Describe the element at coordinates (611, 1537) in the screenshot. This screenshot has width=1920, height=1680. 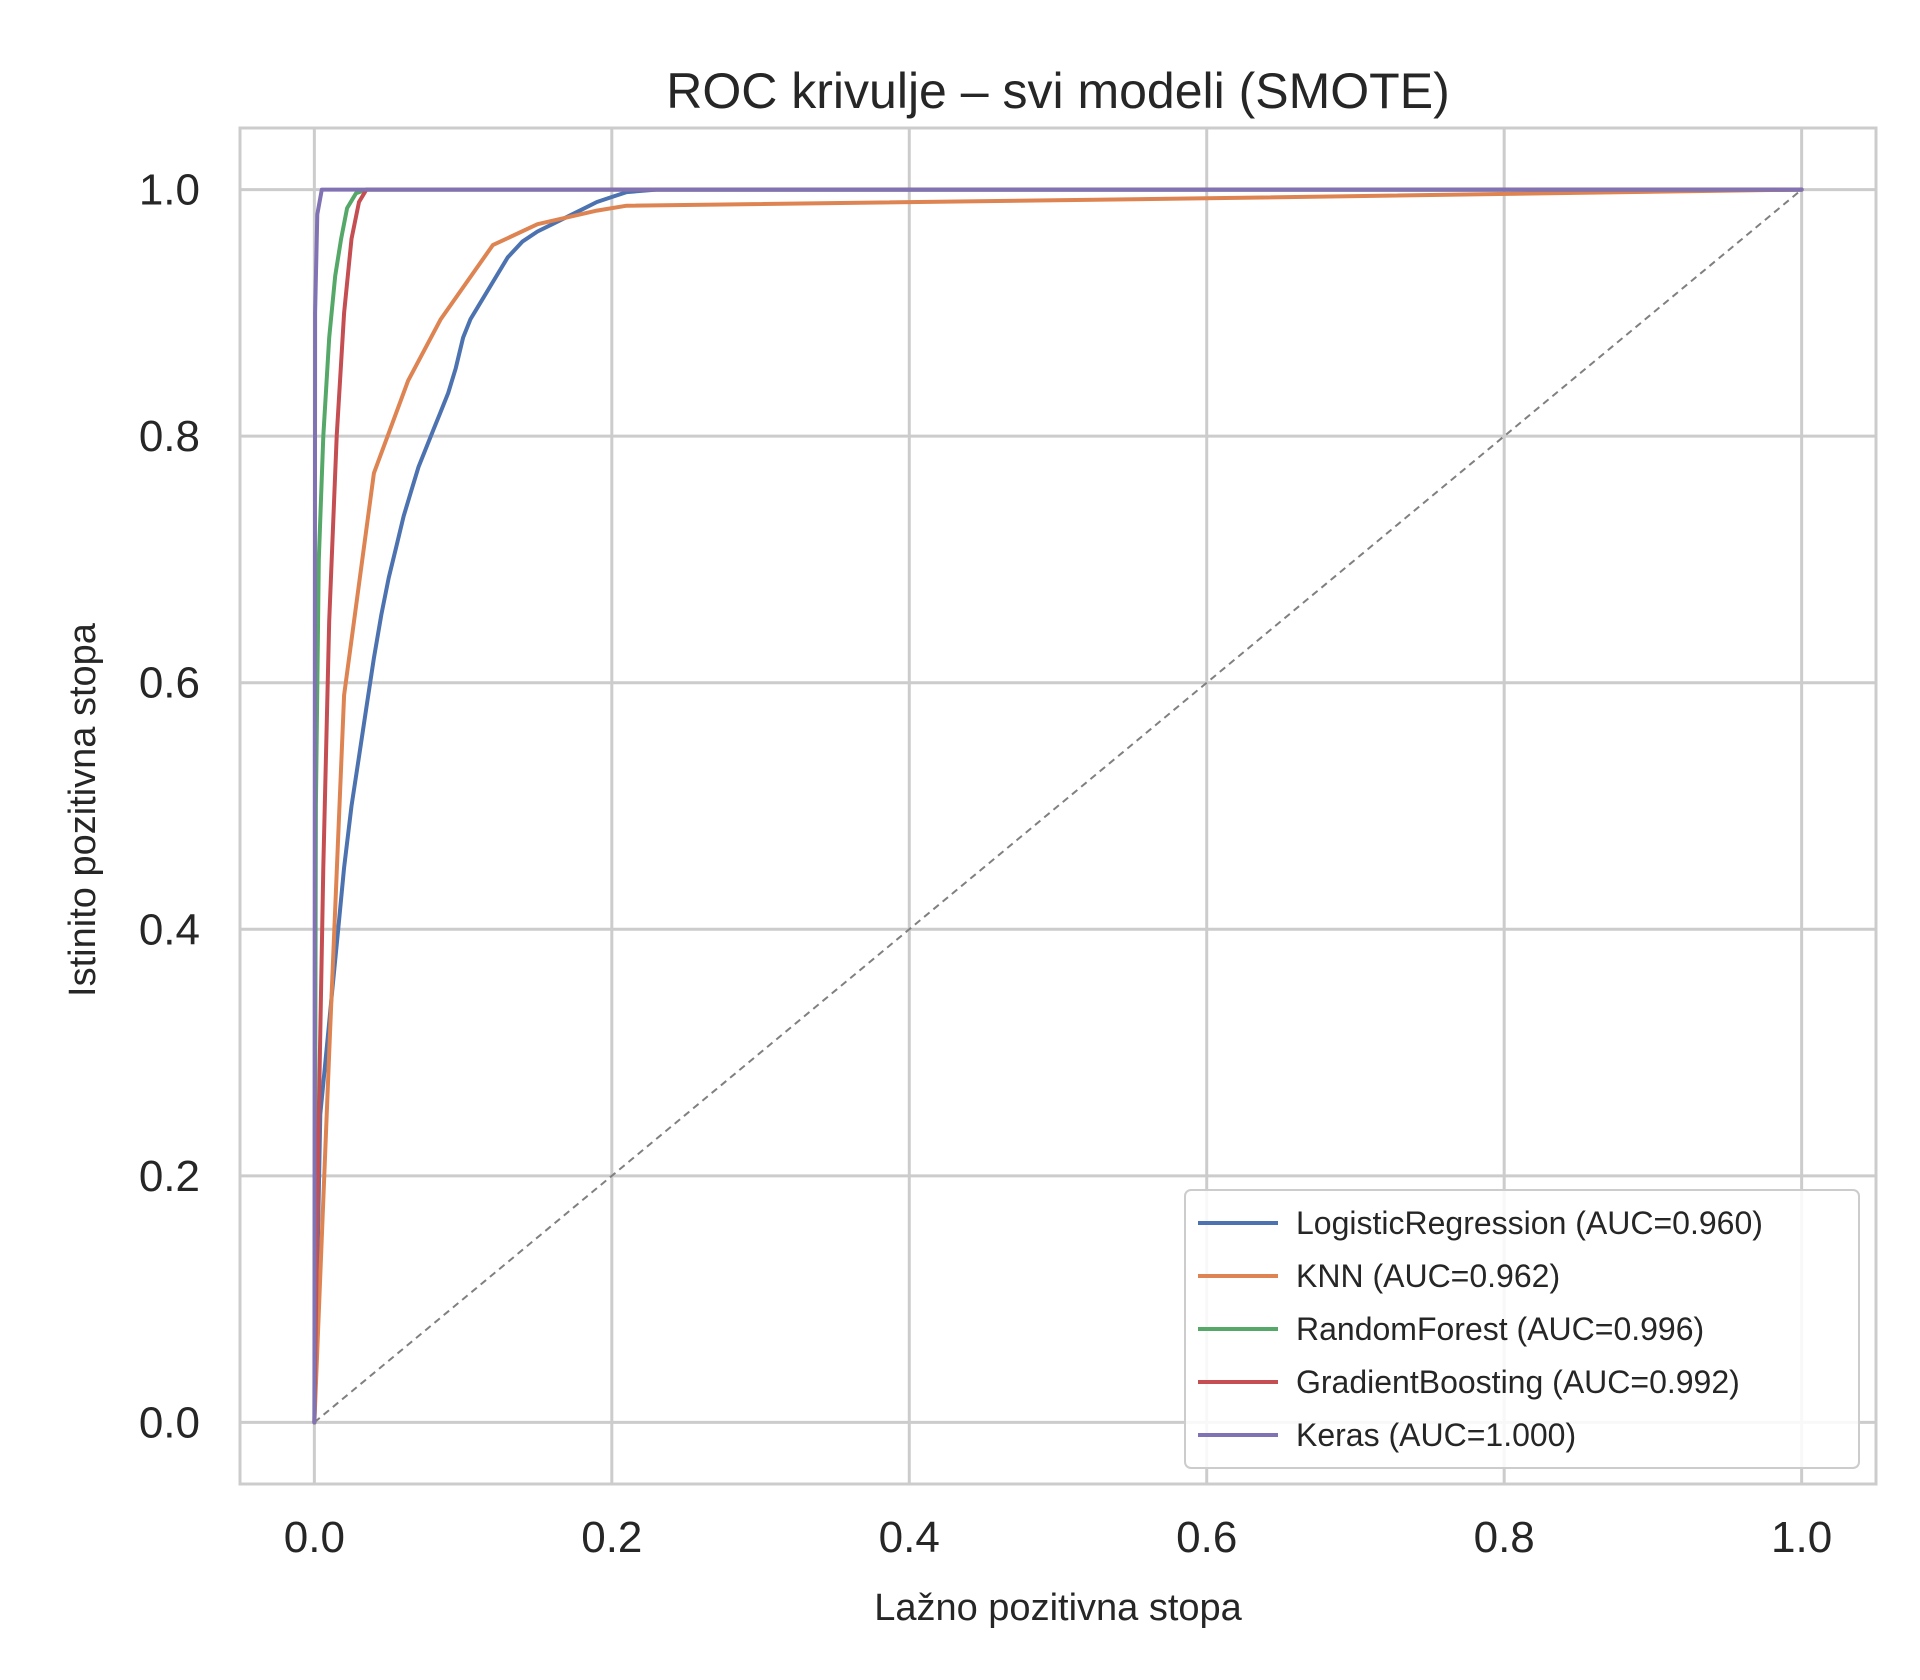
I see `x-tick-label: 0.2` at that location.